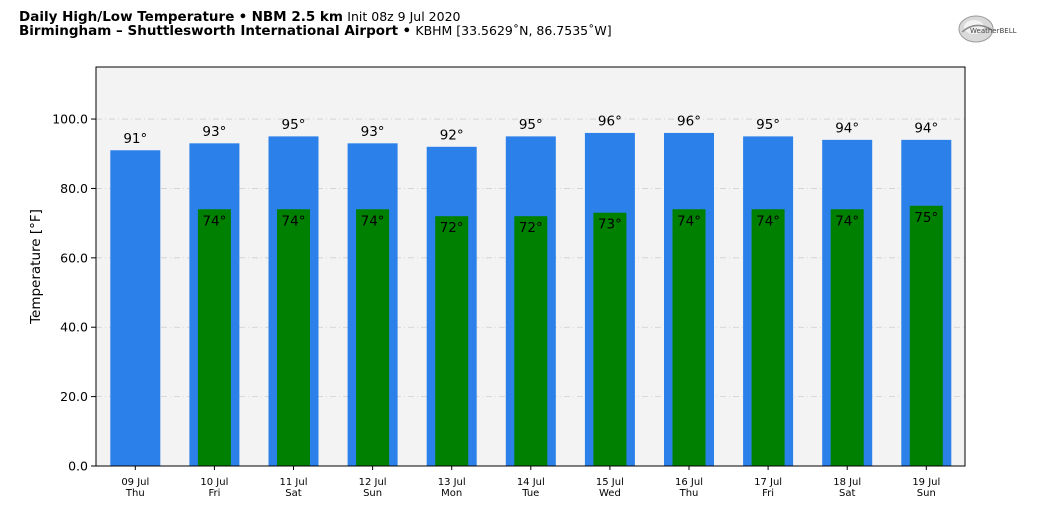  What do you see at coordinates (404, 16) in the screenshot?
I see `init-time: Init 08z 9 Jul 2020` at bounding box center [404, 16].